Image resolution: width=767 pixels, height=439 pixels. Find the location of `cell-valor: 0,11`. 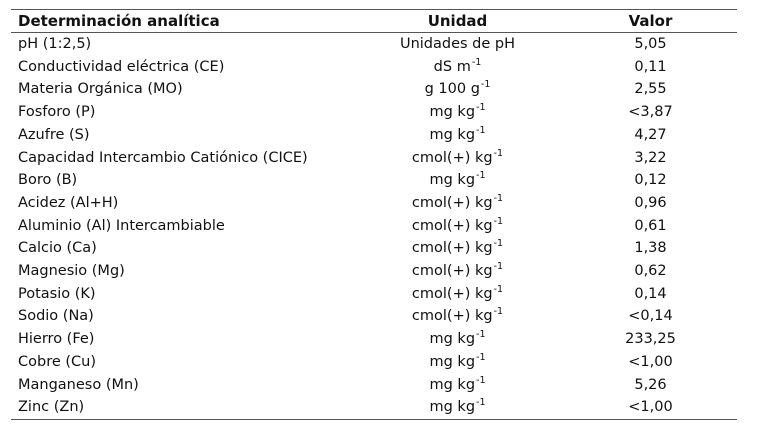

cell-valor: 0,11 is located at coordinates (650, 66).